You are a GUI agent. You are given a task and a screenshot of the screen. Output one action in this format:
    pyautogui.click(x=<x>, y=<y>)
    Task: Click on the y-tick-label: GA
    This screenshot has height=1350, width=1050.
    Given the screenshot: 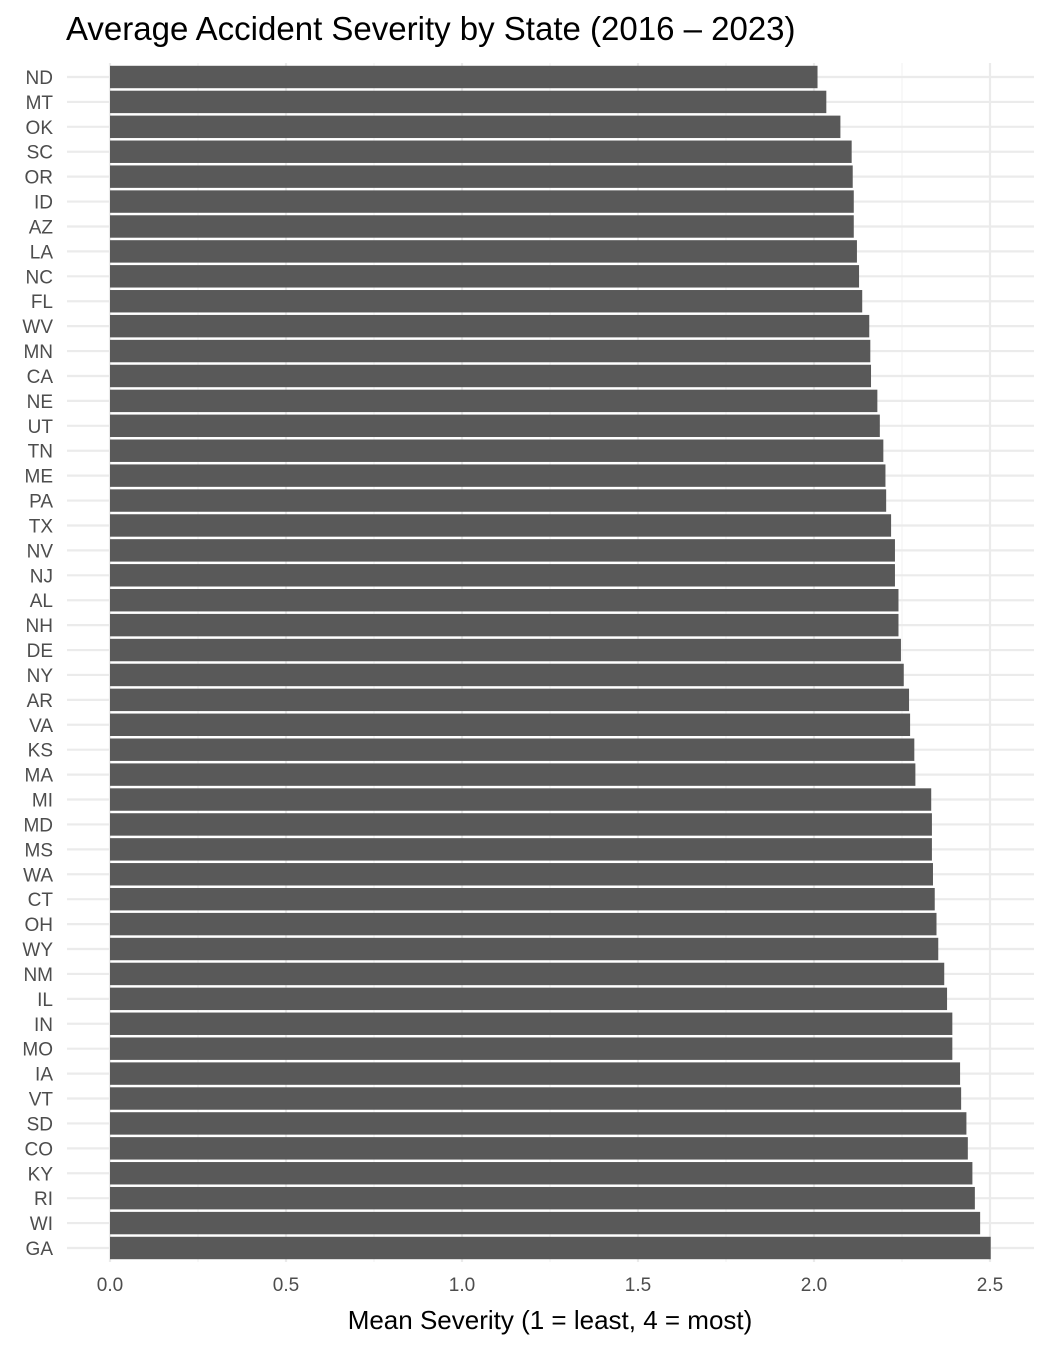 What is the action you would take?
    pyautogui.click(x=40, y=1249)
    